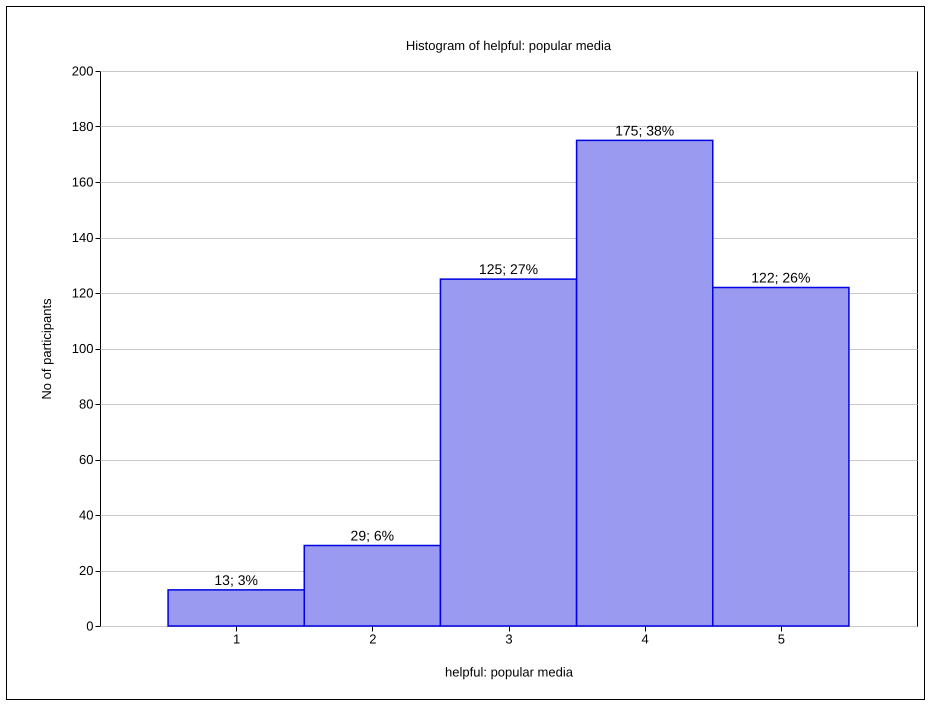  What do you see at coordinates (509, 672) in the screenshot?
I see `x-axis-title: helpful: popular media` at bounding box center [509, 672].